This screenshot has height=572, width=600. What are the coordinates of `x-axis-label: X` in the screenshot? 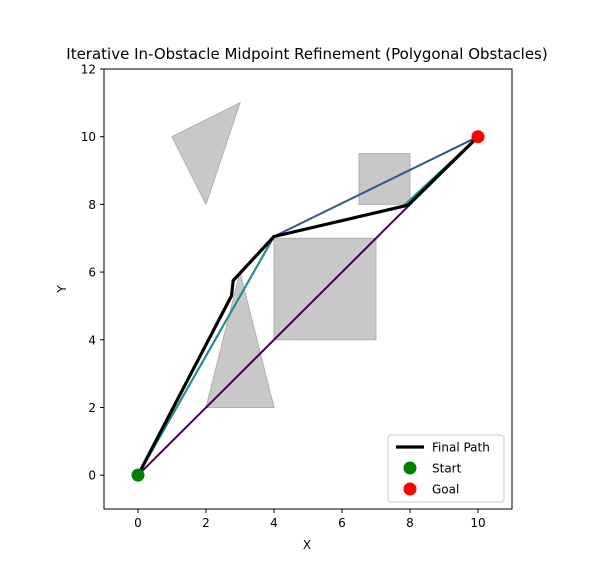 It's located at (307, 545).